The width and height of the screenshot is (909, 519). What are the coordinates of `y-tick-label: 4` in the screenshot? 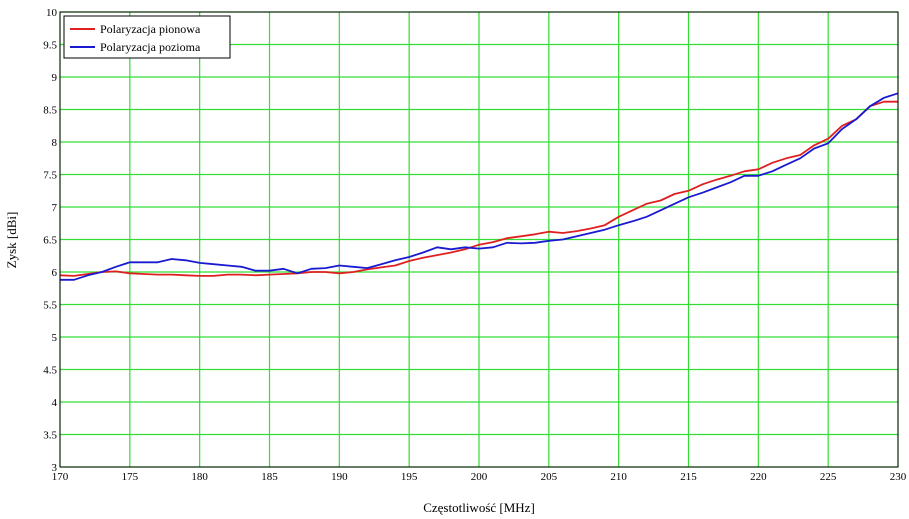 It's located at (55, 403).